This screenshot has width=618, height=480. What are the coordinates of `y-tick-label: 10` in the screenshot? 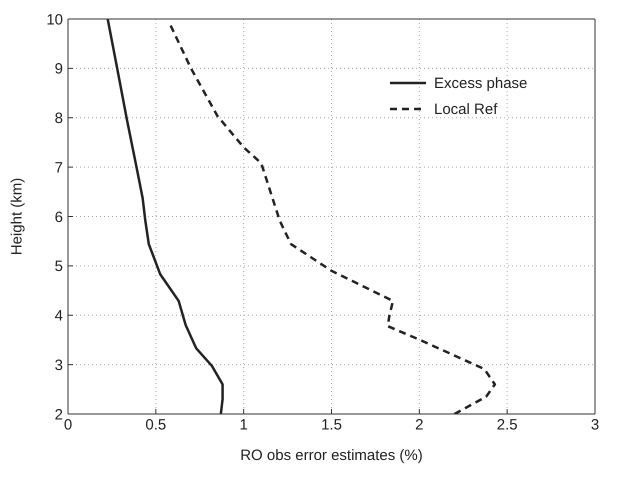 It's located at (54, 19).